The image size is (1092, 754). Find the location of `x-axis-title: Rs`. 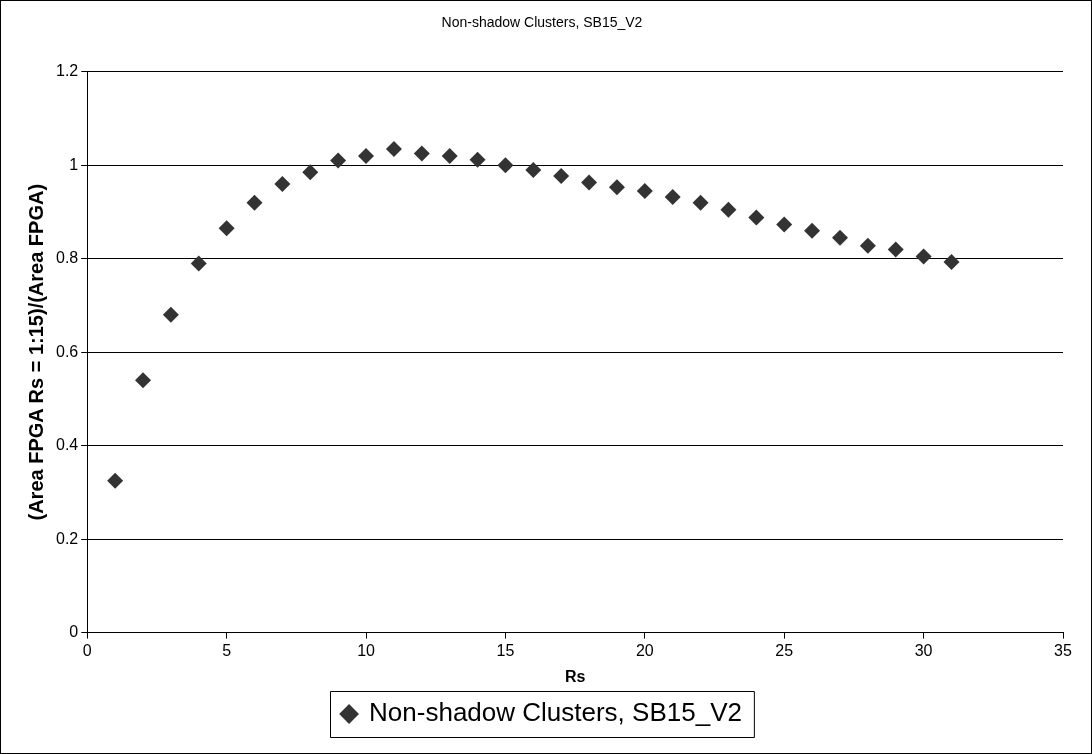

x-axis-title: Rs is located at coordinates (575, 676).